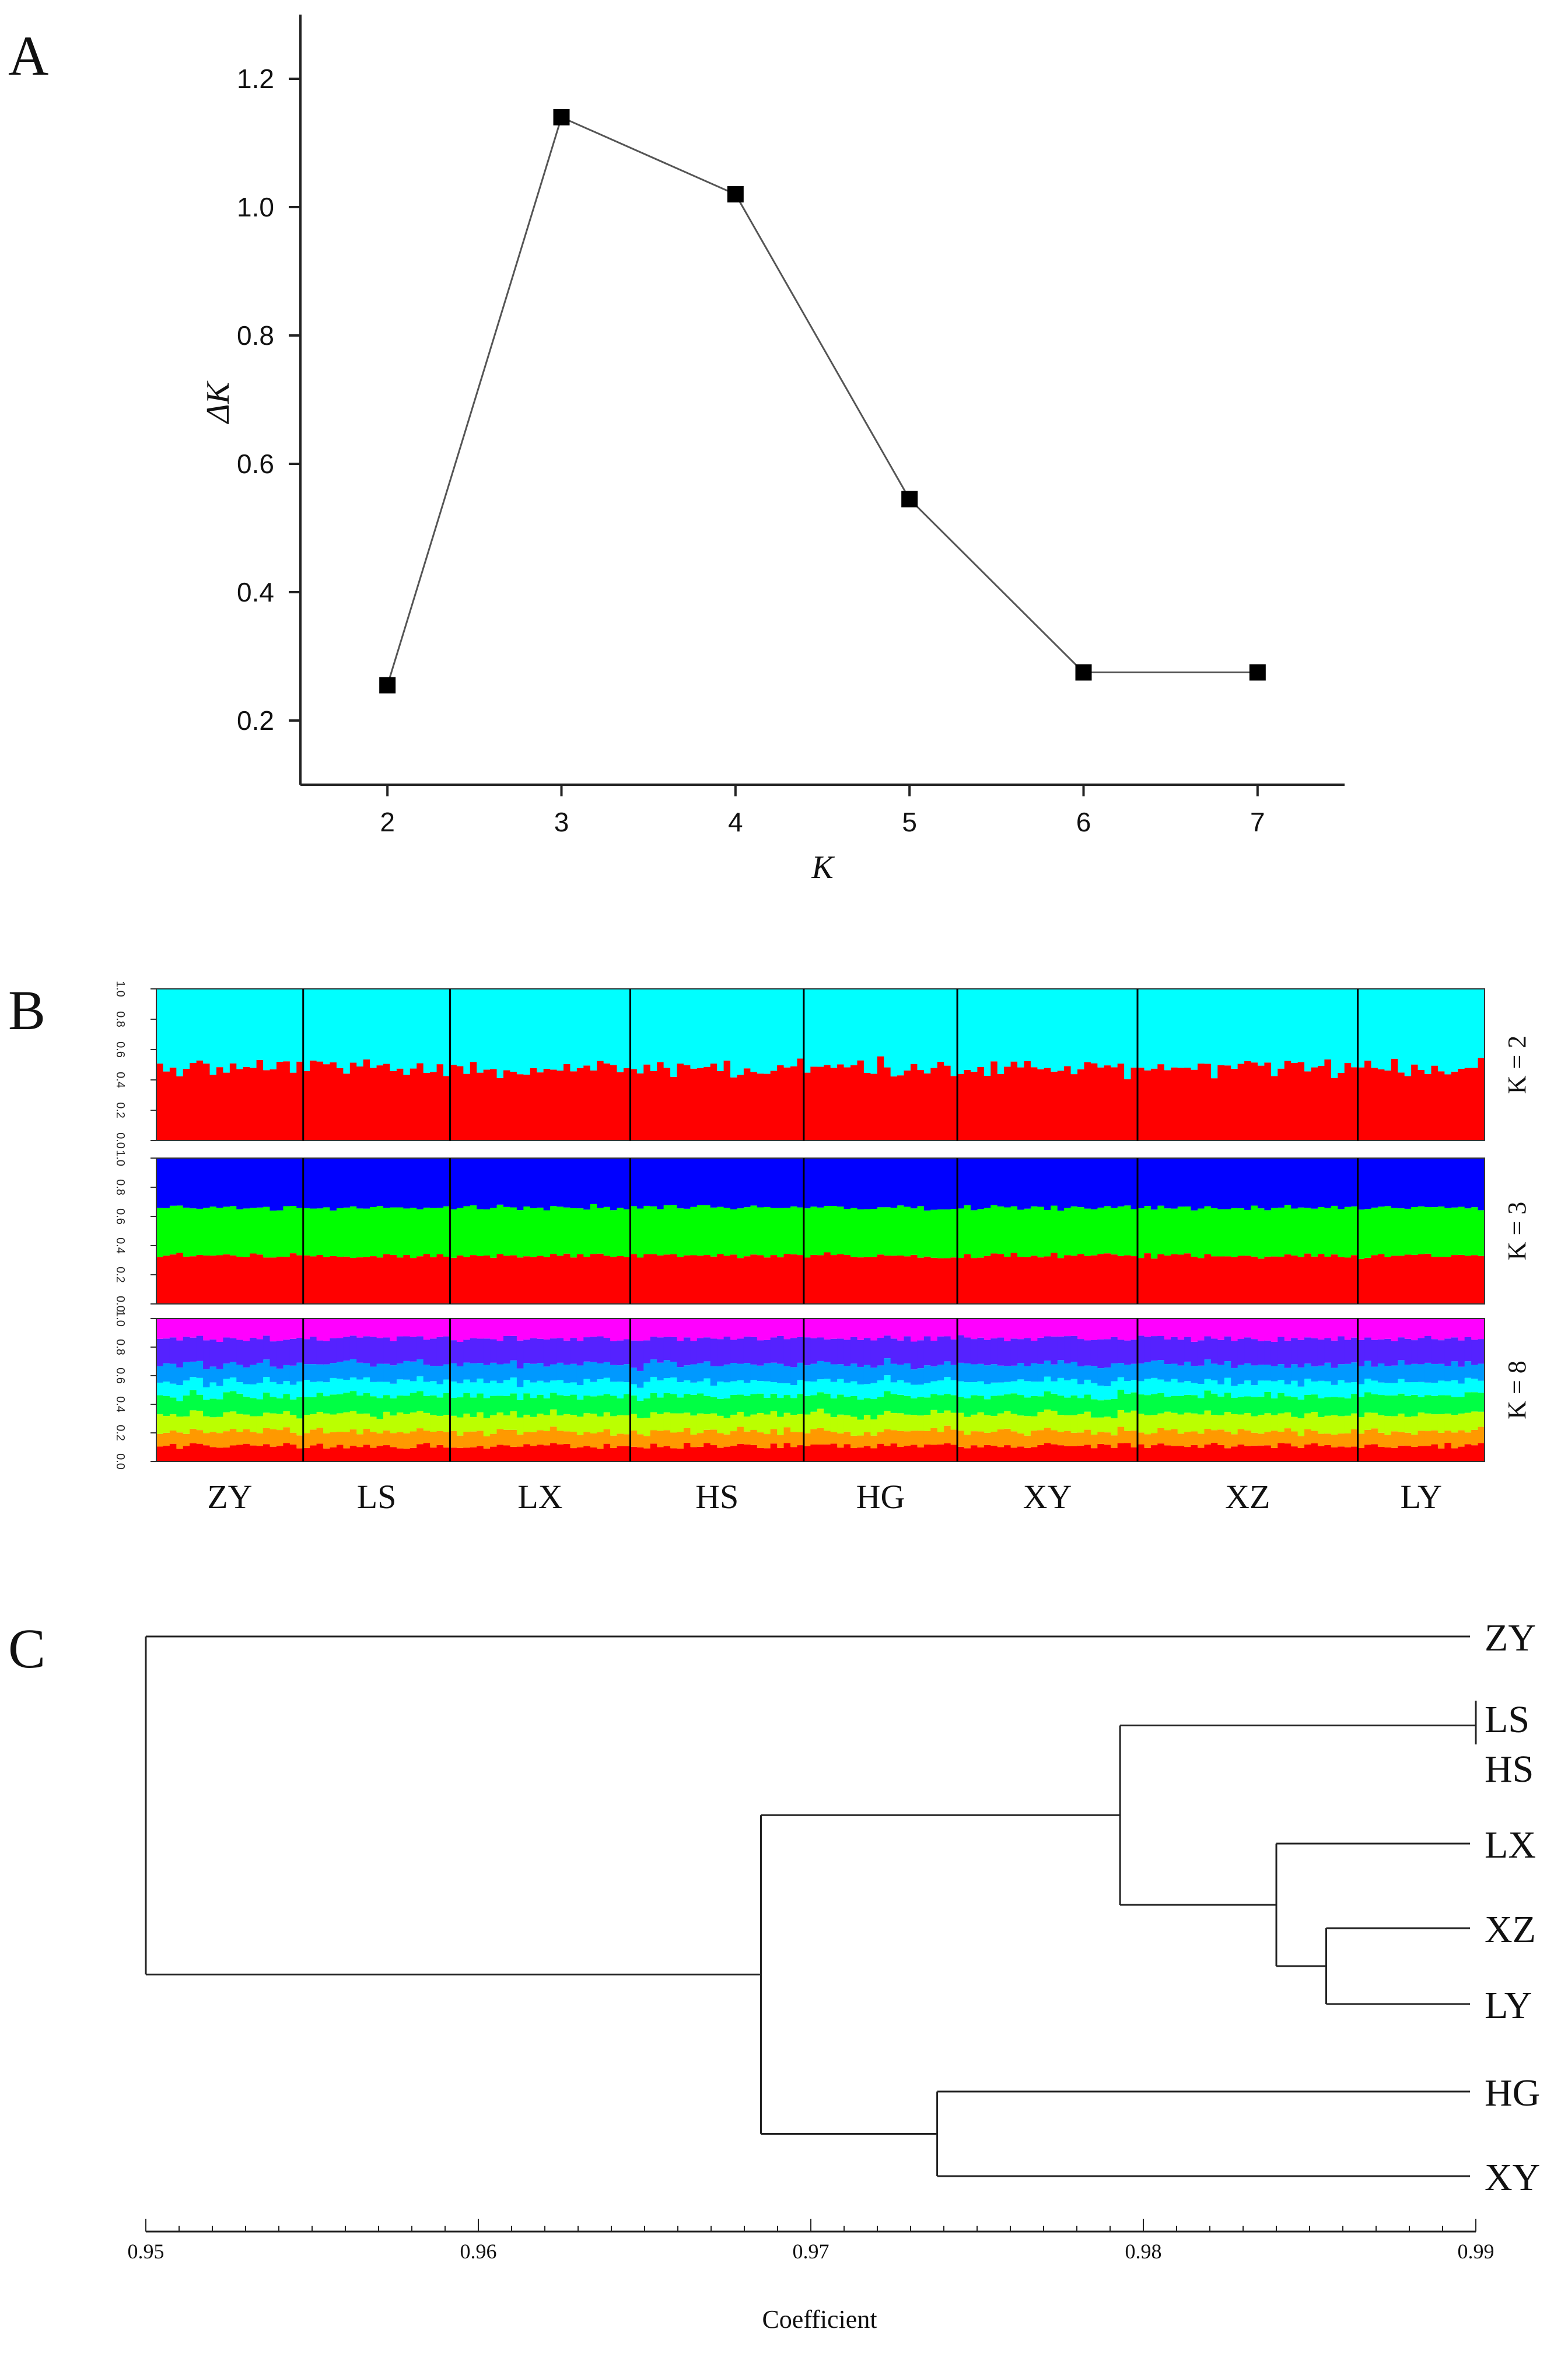 This screenshot has width=1568, height=2357. I want to click on structure-y-tick-label: 0.2, so click(120, 1275).